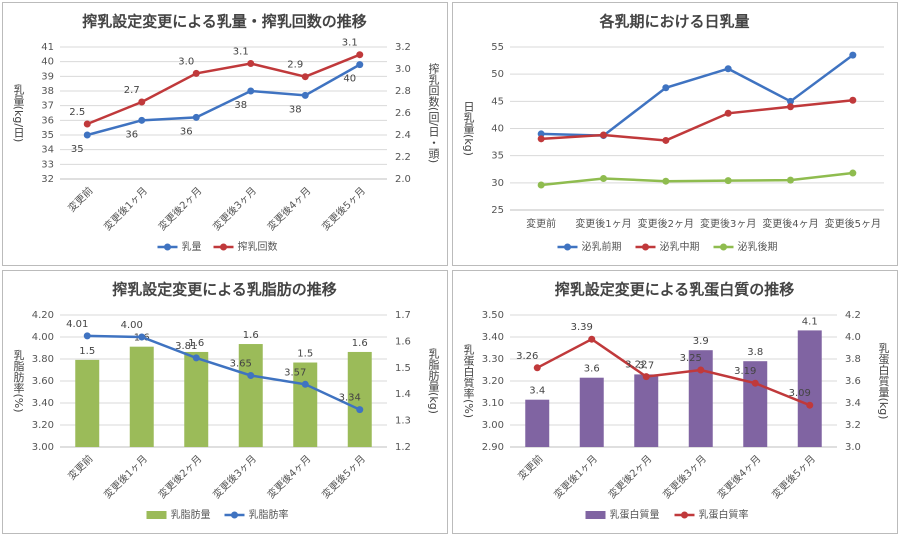  Describe the element at coordinates (853, 403) in the screenshot. I see `y2-tick-label: 3.4` at that location.